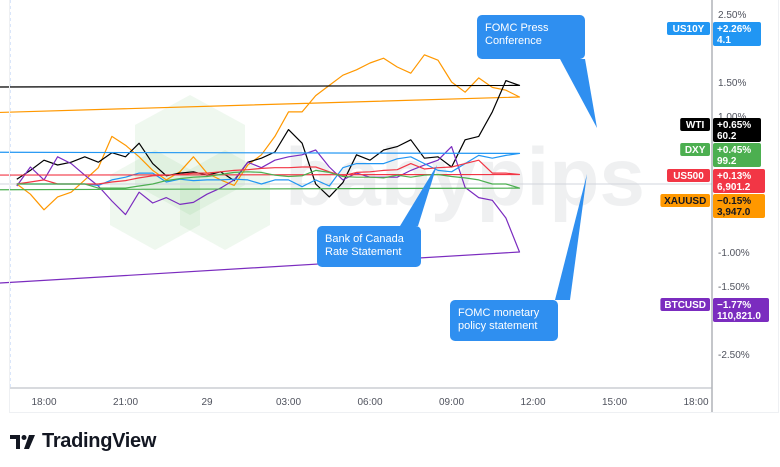  I want to click on y-tick-label: -1.00%, so click(734, 253).